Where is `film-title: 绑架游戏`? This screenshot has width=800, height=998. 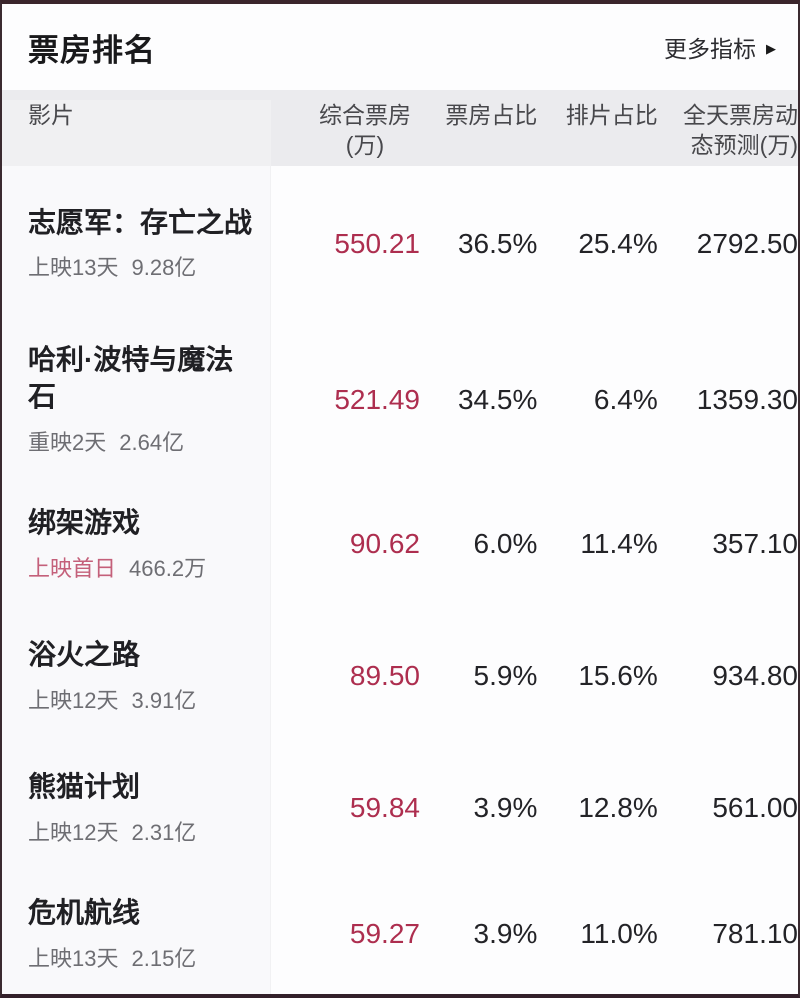
film-title: 绑架游戏 is located at coordinates (84, 523).